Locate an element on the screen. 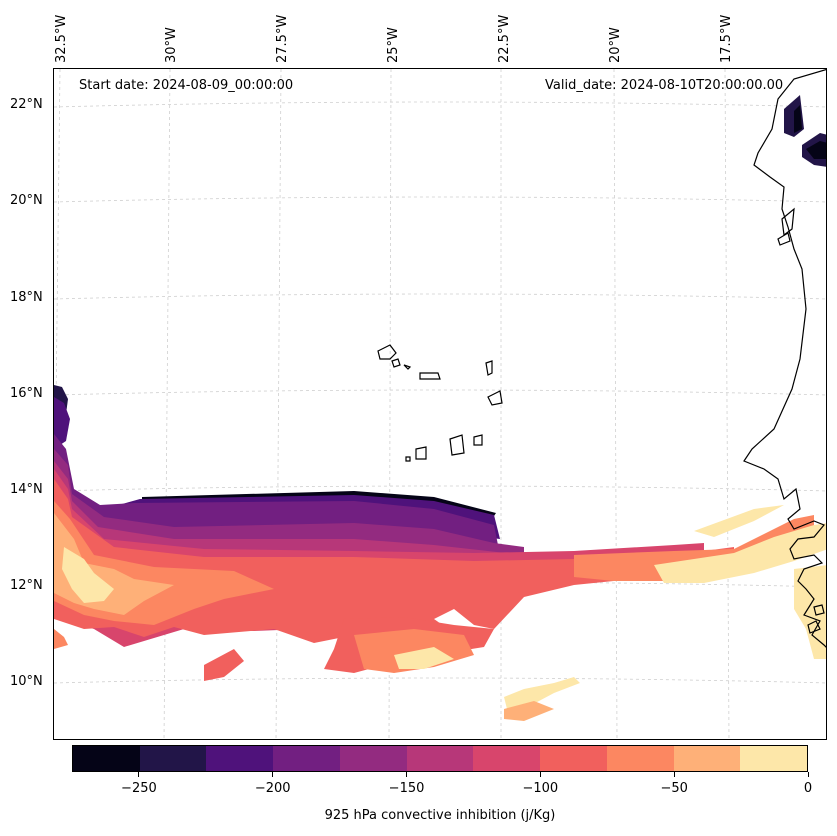 This screenshot has width=837, height=836. colorbar is located at coordinates (440, 758).